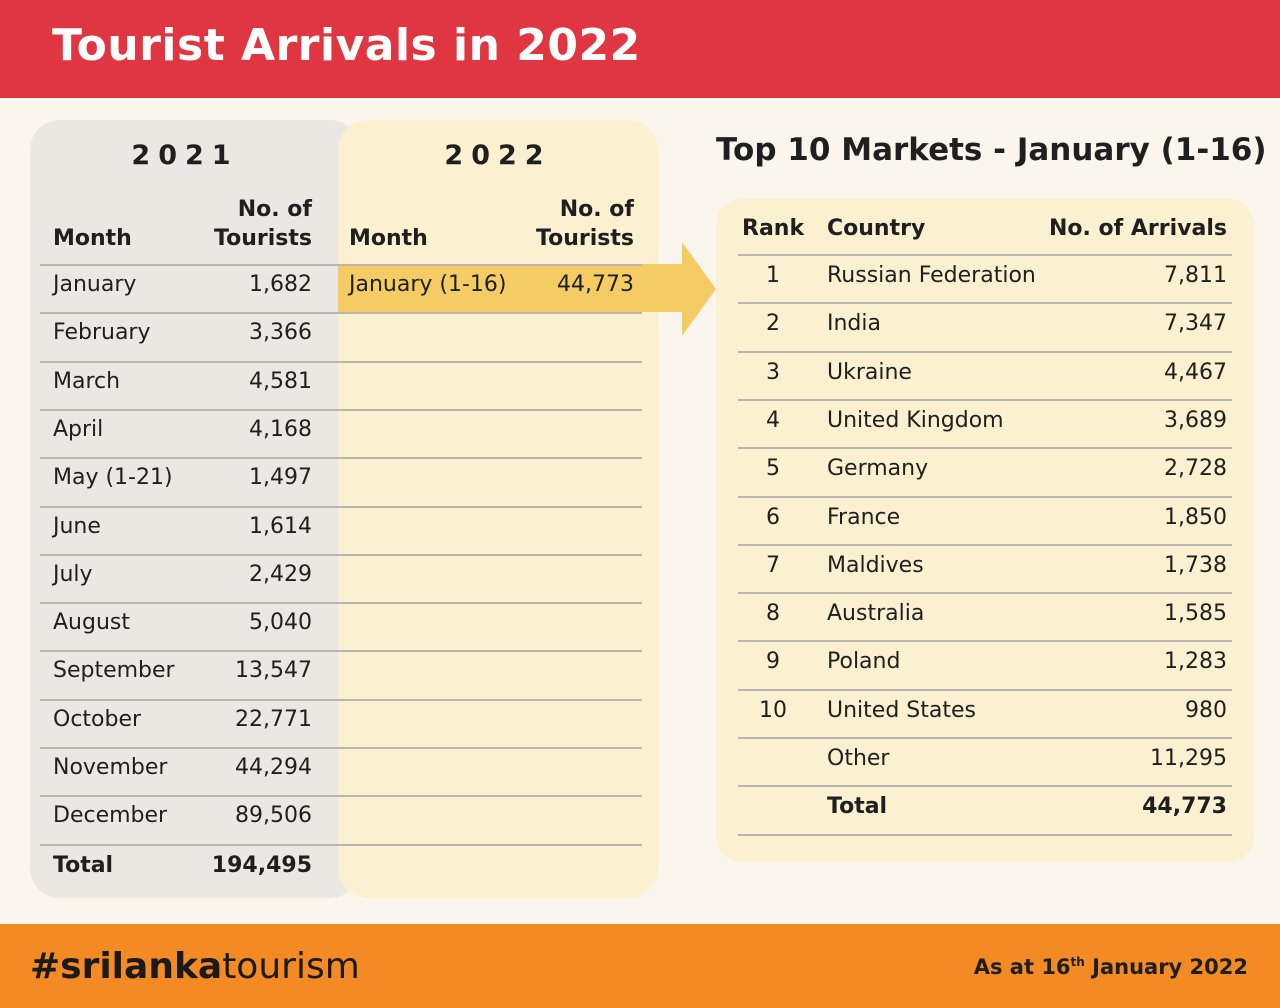 This screenshot has width=1280, height=1008. I want to click on rank-cell: 4, so click(773, 420).